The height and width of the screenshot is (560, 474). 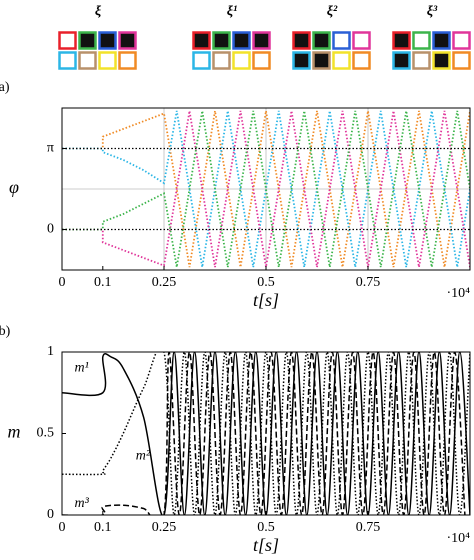 I want to click on series-label: m², so click(x=143, y=456).